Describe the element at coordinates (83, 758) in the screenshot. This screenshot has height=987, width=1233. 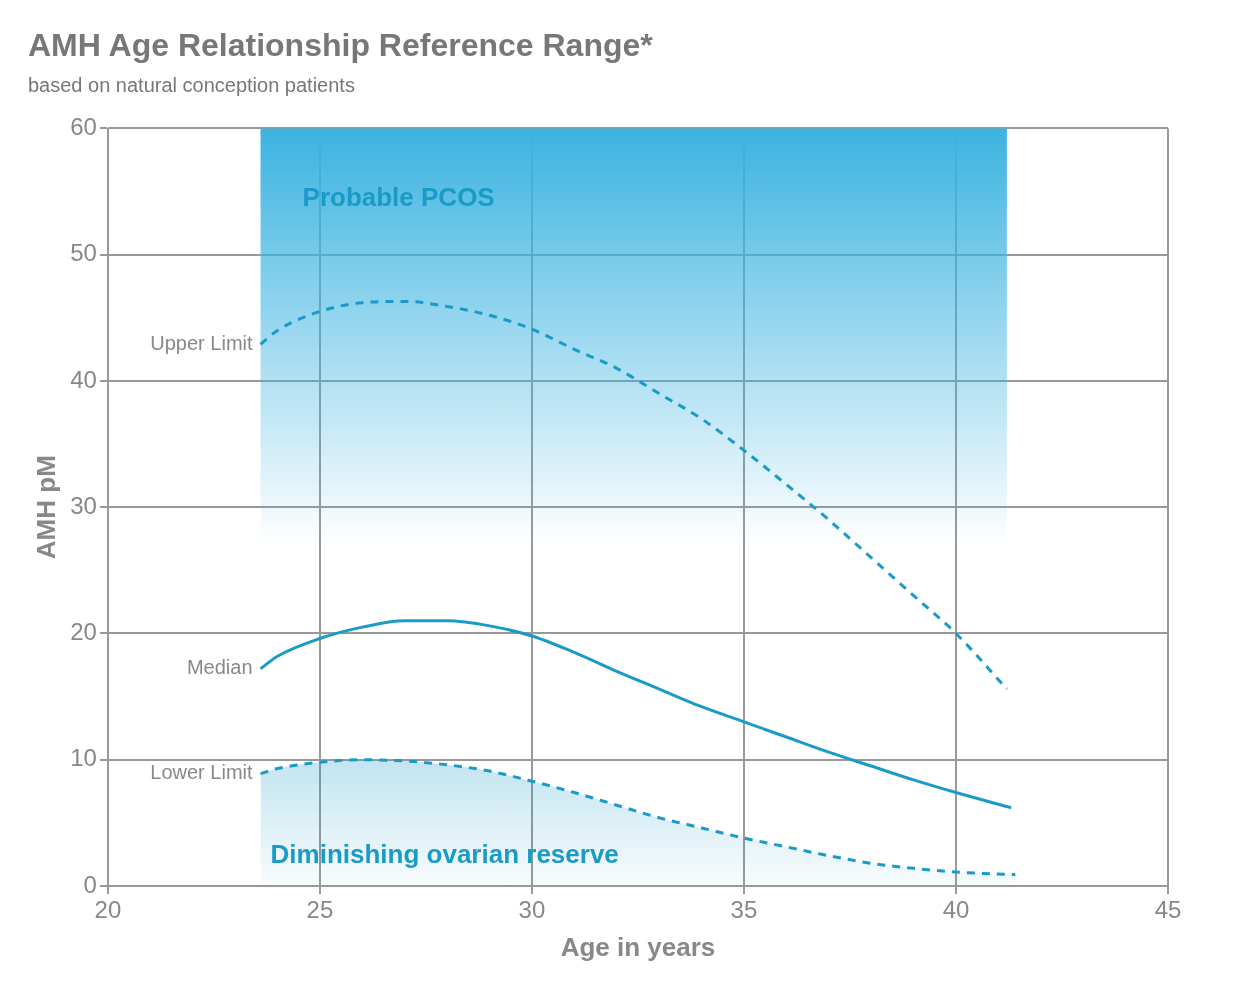
I see `y-tick-label: 10` at that location.